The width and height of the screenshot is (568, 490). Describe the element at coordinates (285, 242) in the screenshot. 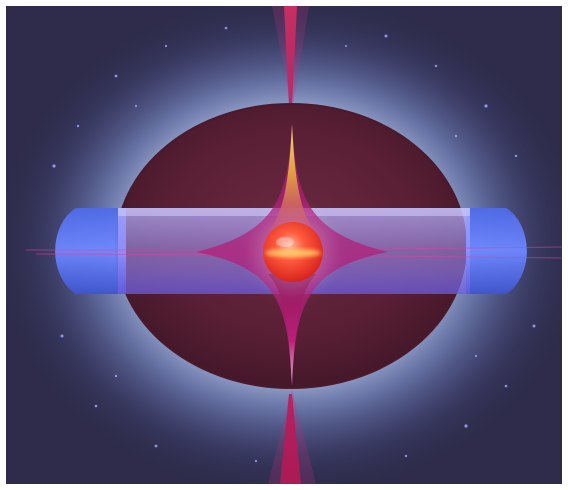

I see `core-highlight` at that location.